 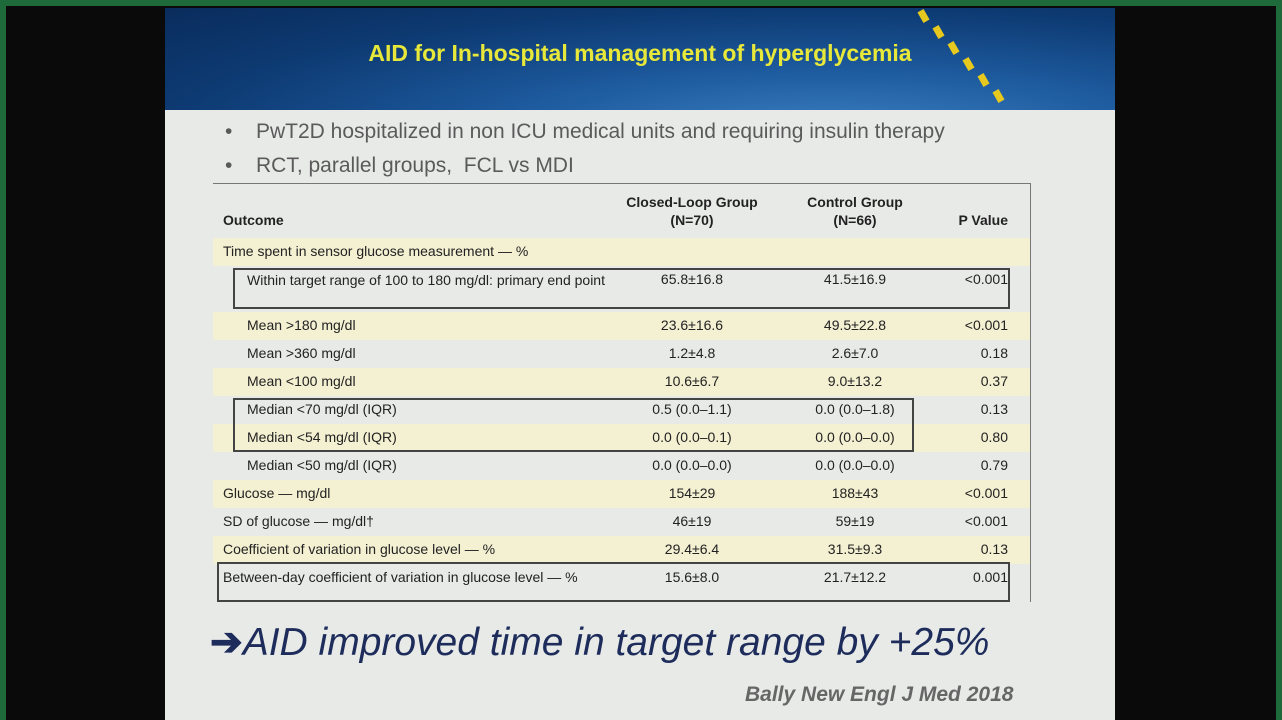 I want to click on column-header: (N=66), so click(x=855, y=220).